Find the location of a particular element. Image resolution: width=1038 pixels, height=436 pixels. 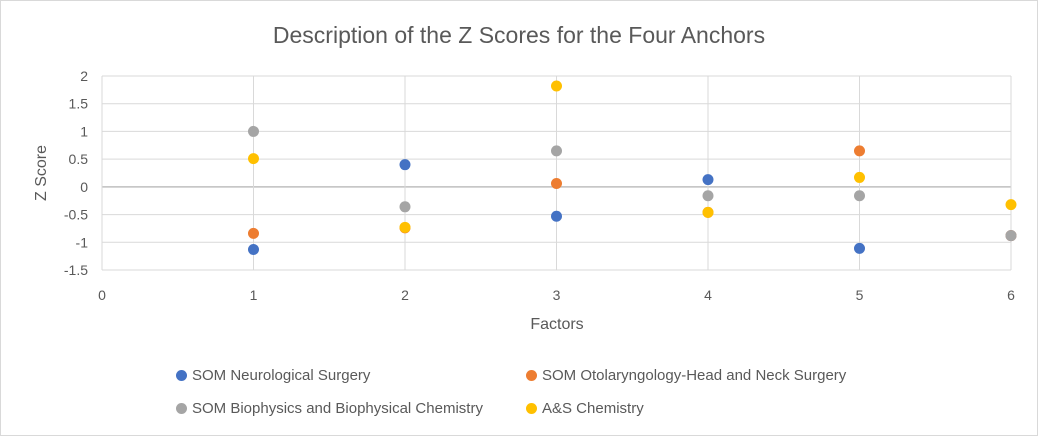

x-tick-label: 6 is located at coordinates (1011, 295).